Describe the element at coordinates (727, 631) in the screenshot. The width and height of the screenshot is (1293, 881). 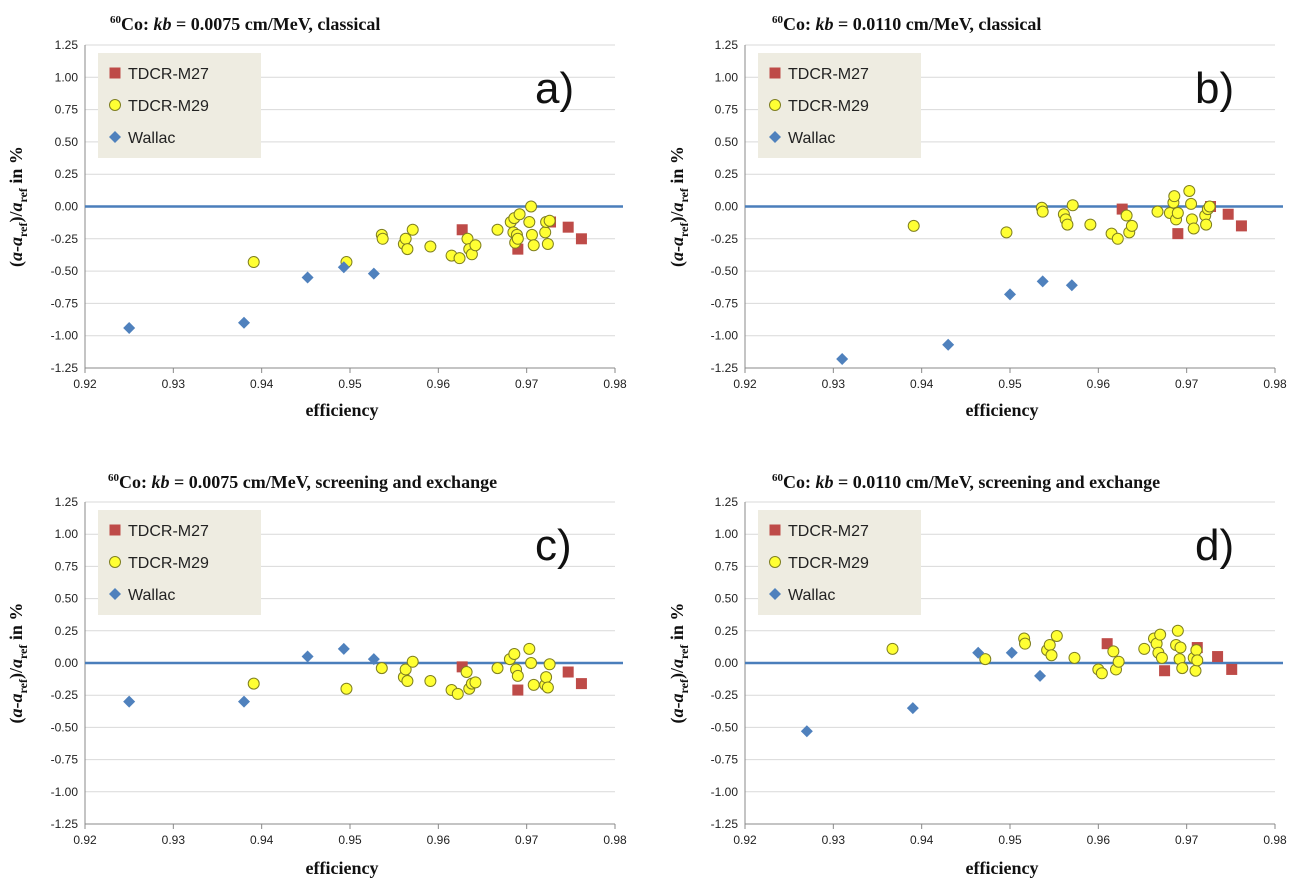
I see `y-tick-label: 0.25` at that location.